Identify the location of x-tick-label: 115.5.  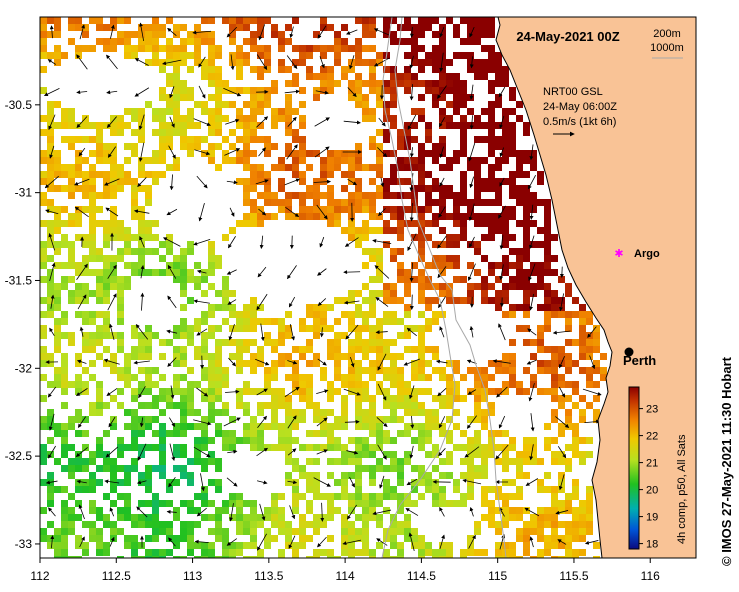
(573, 576).